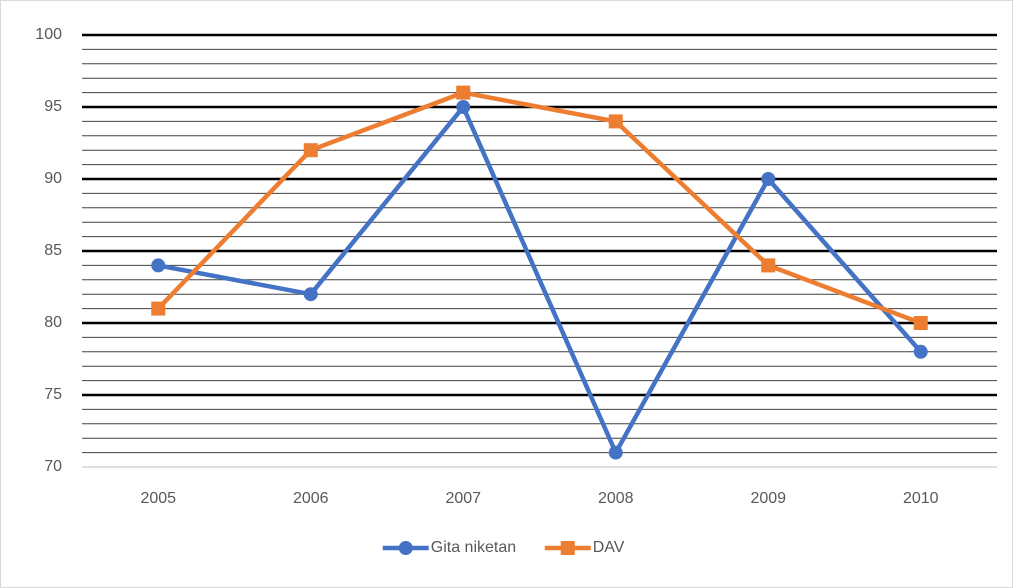 This screenshot has width=1013, height=588. What do you see at coordinates (53, 178) in the screenshot?
I see `y-tick-label: 90` at bounding box center [53, 178].